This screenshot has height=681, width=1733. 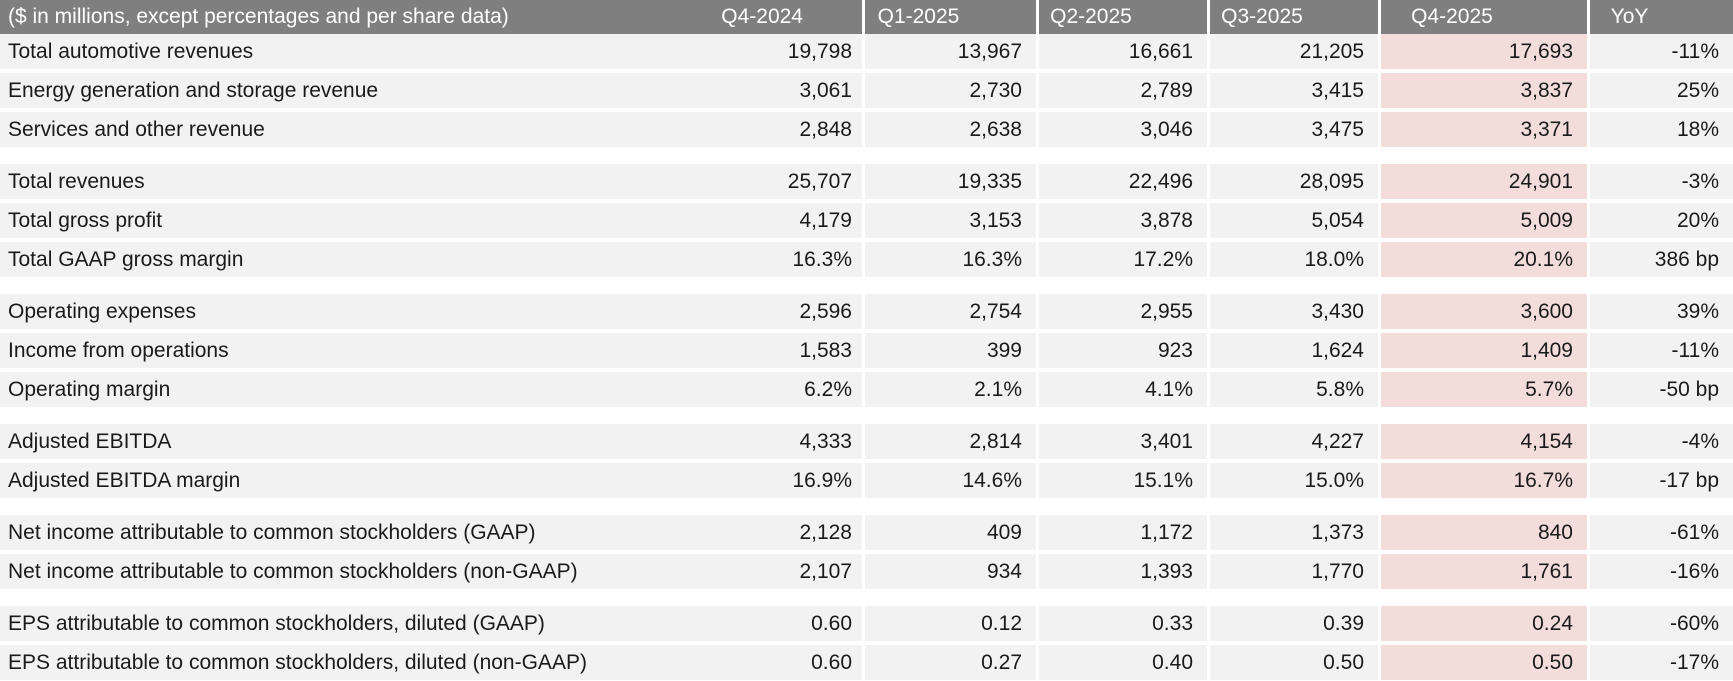 What do you see at coordinates (949, 350) in the screenshot?
I see `cell-q1-2025: 399` at bounding box center [949, 350].